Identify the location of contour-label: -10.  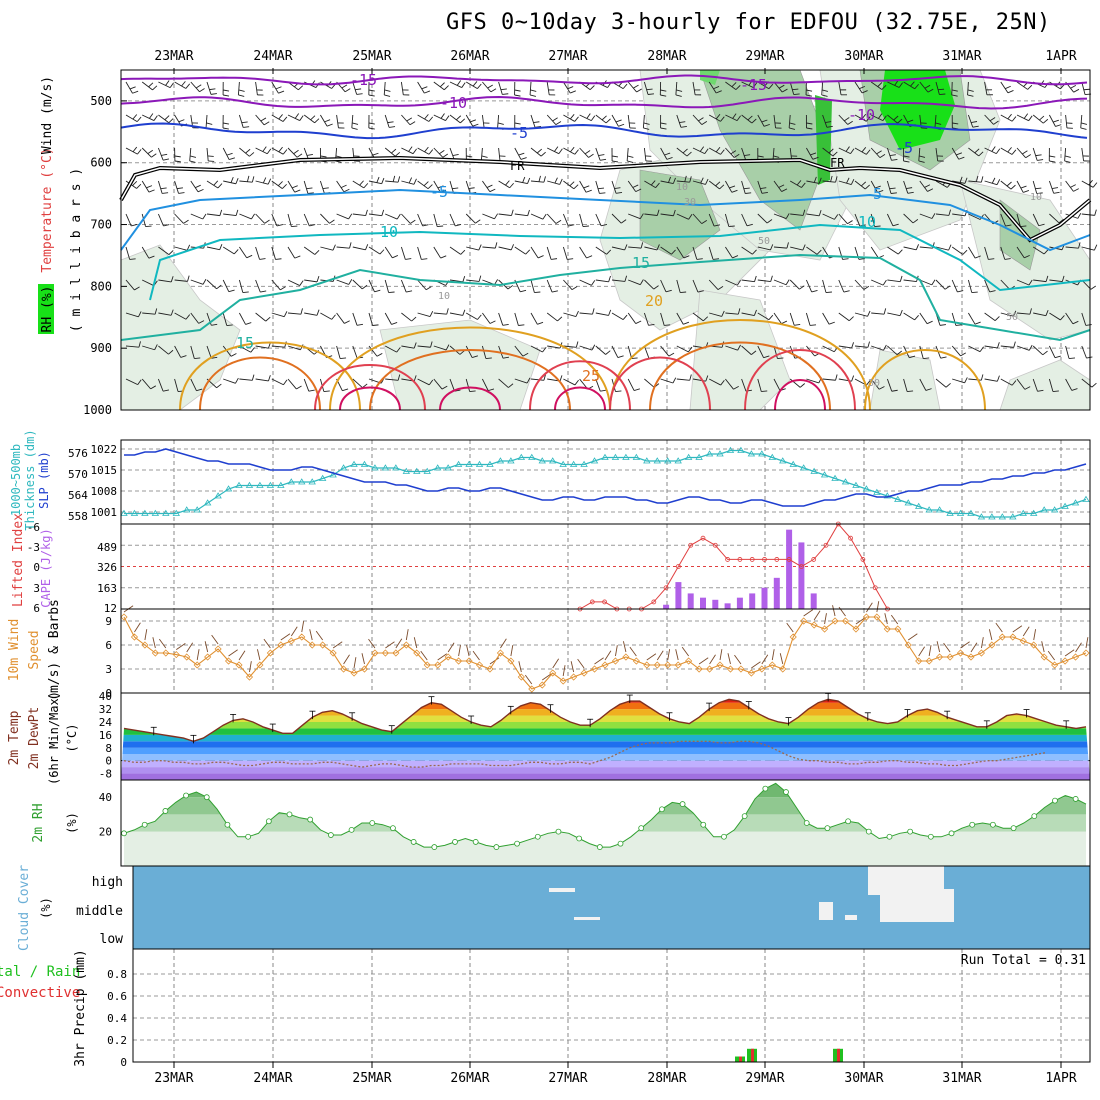
(861, 115).